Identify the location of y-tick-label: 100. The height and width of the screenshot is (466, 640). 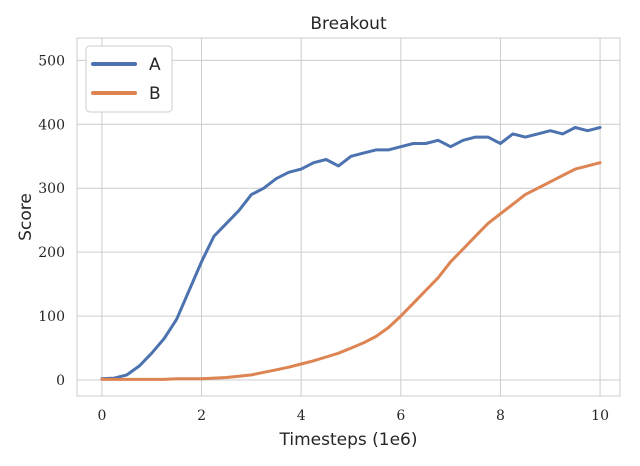
(51, 317).